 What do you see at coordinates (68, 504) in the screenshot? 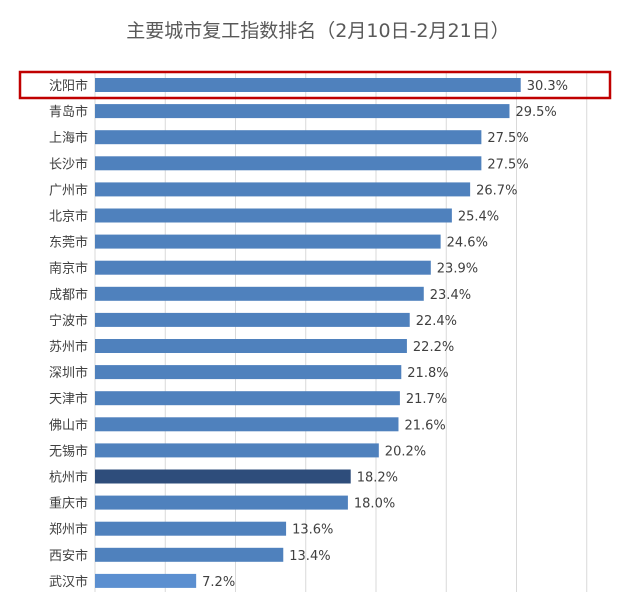
I see `category-label: 重庆市` at bounding box center [68, 504].